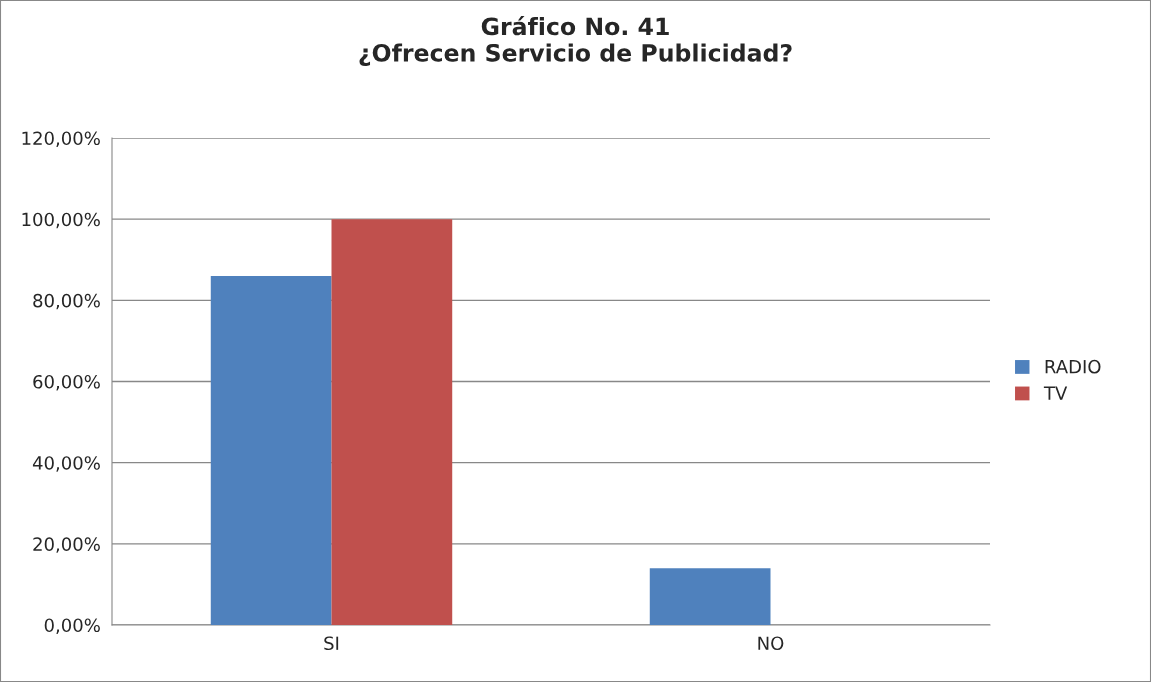  Describe the element at coordinates (1073, 366) in the screenshot. I see `legend-label: RADIO` at that location.